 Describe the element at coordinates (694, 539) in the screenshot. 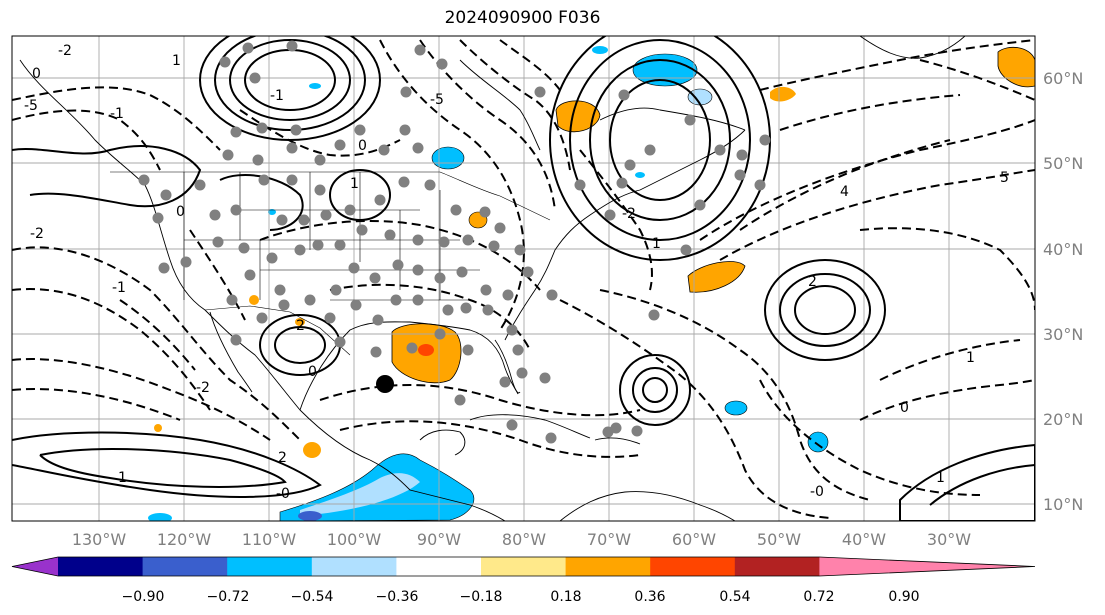

I see `lon-label: 60°W` at that location.